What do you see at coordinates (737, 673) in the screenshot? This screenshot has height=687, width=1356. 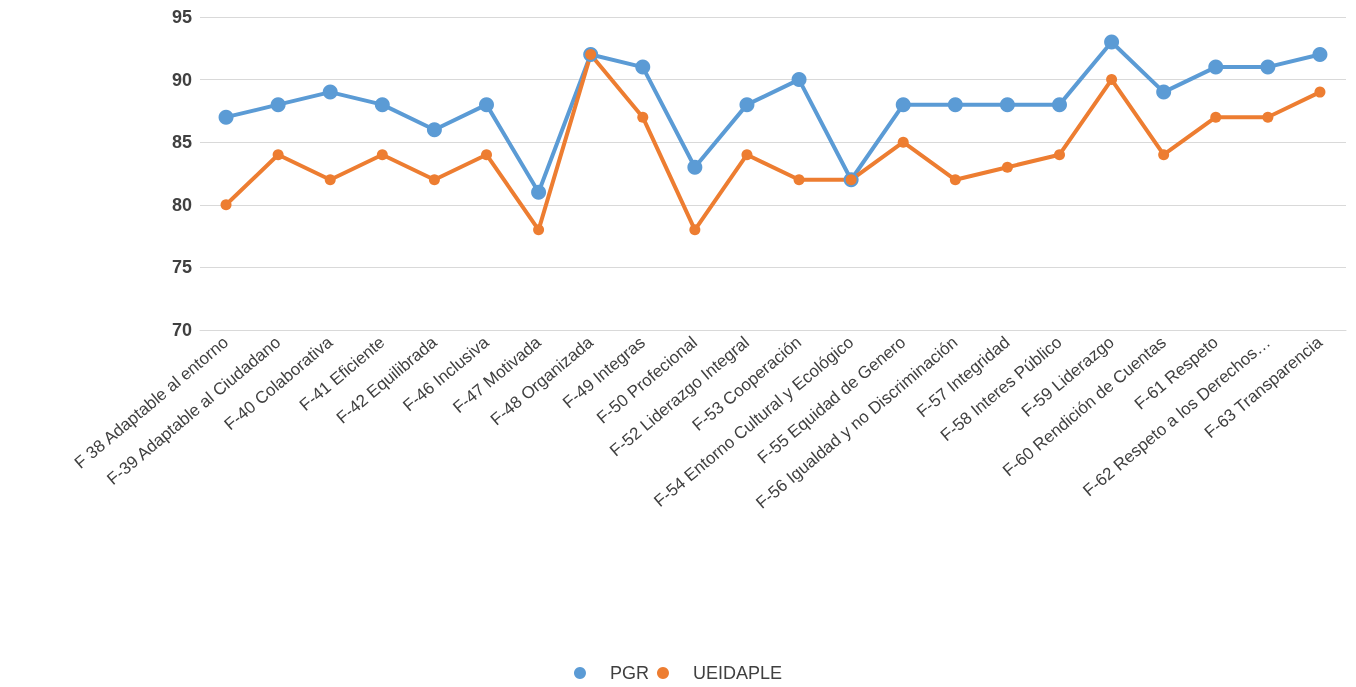 I see `legend-label: UEIDAPLE` at bounding box center [737, 673].